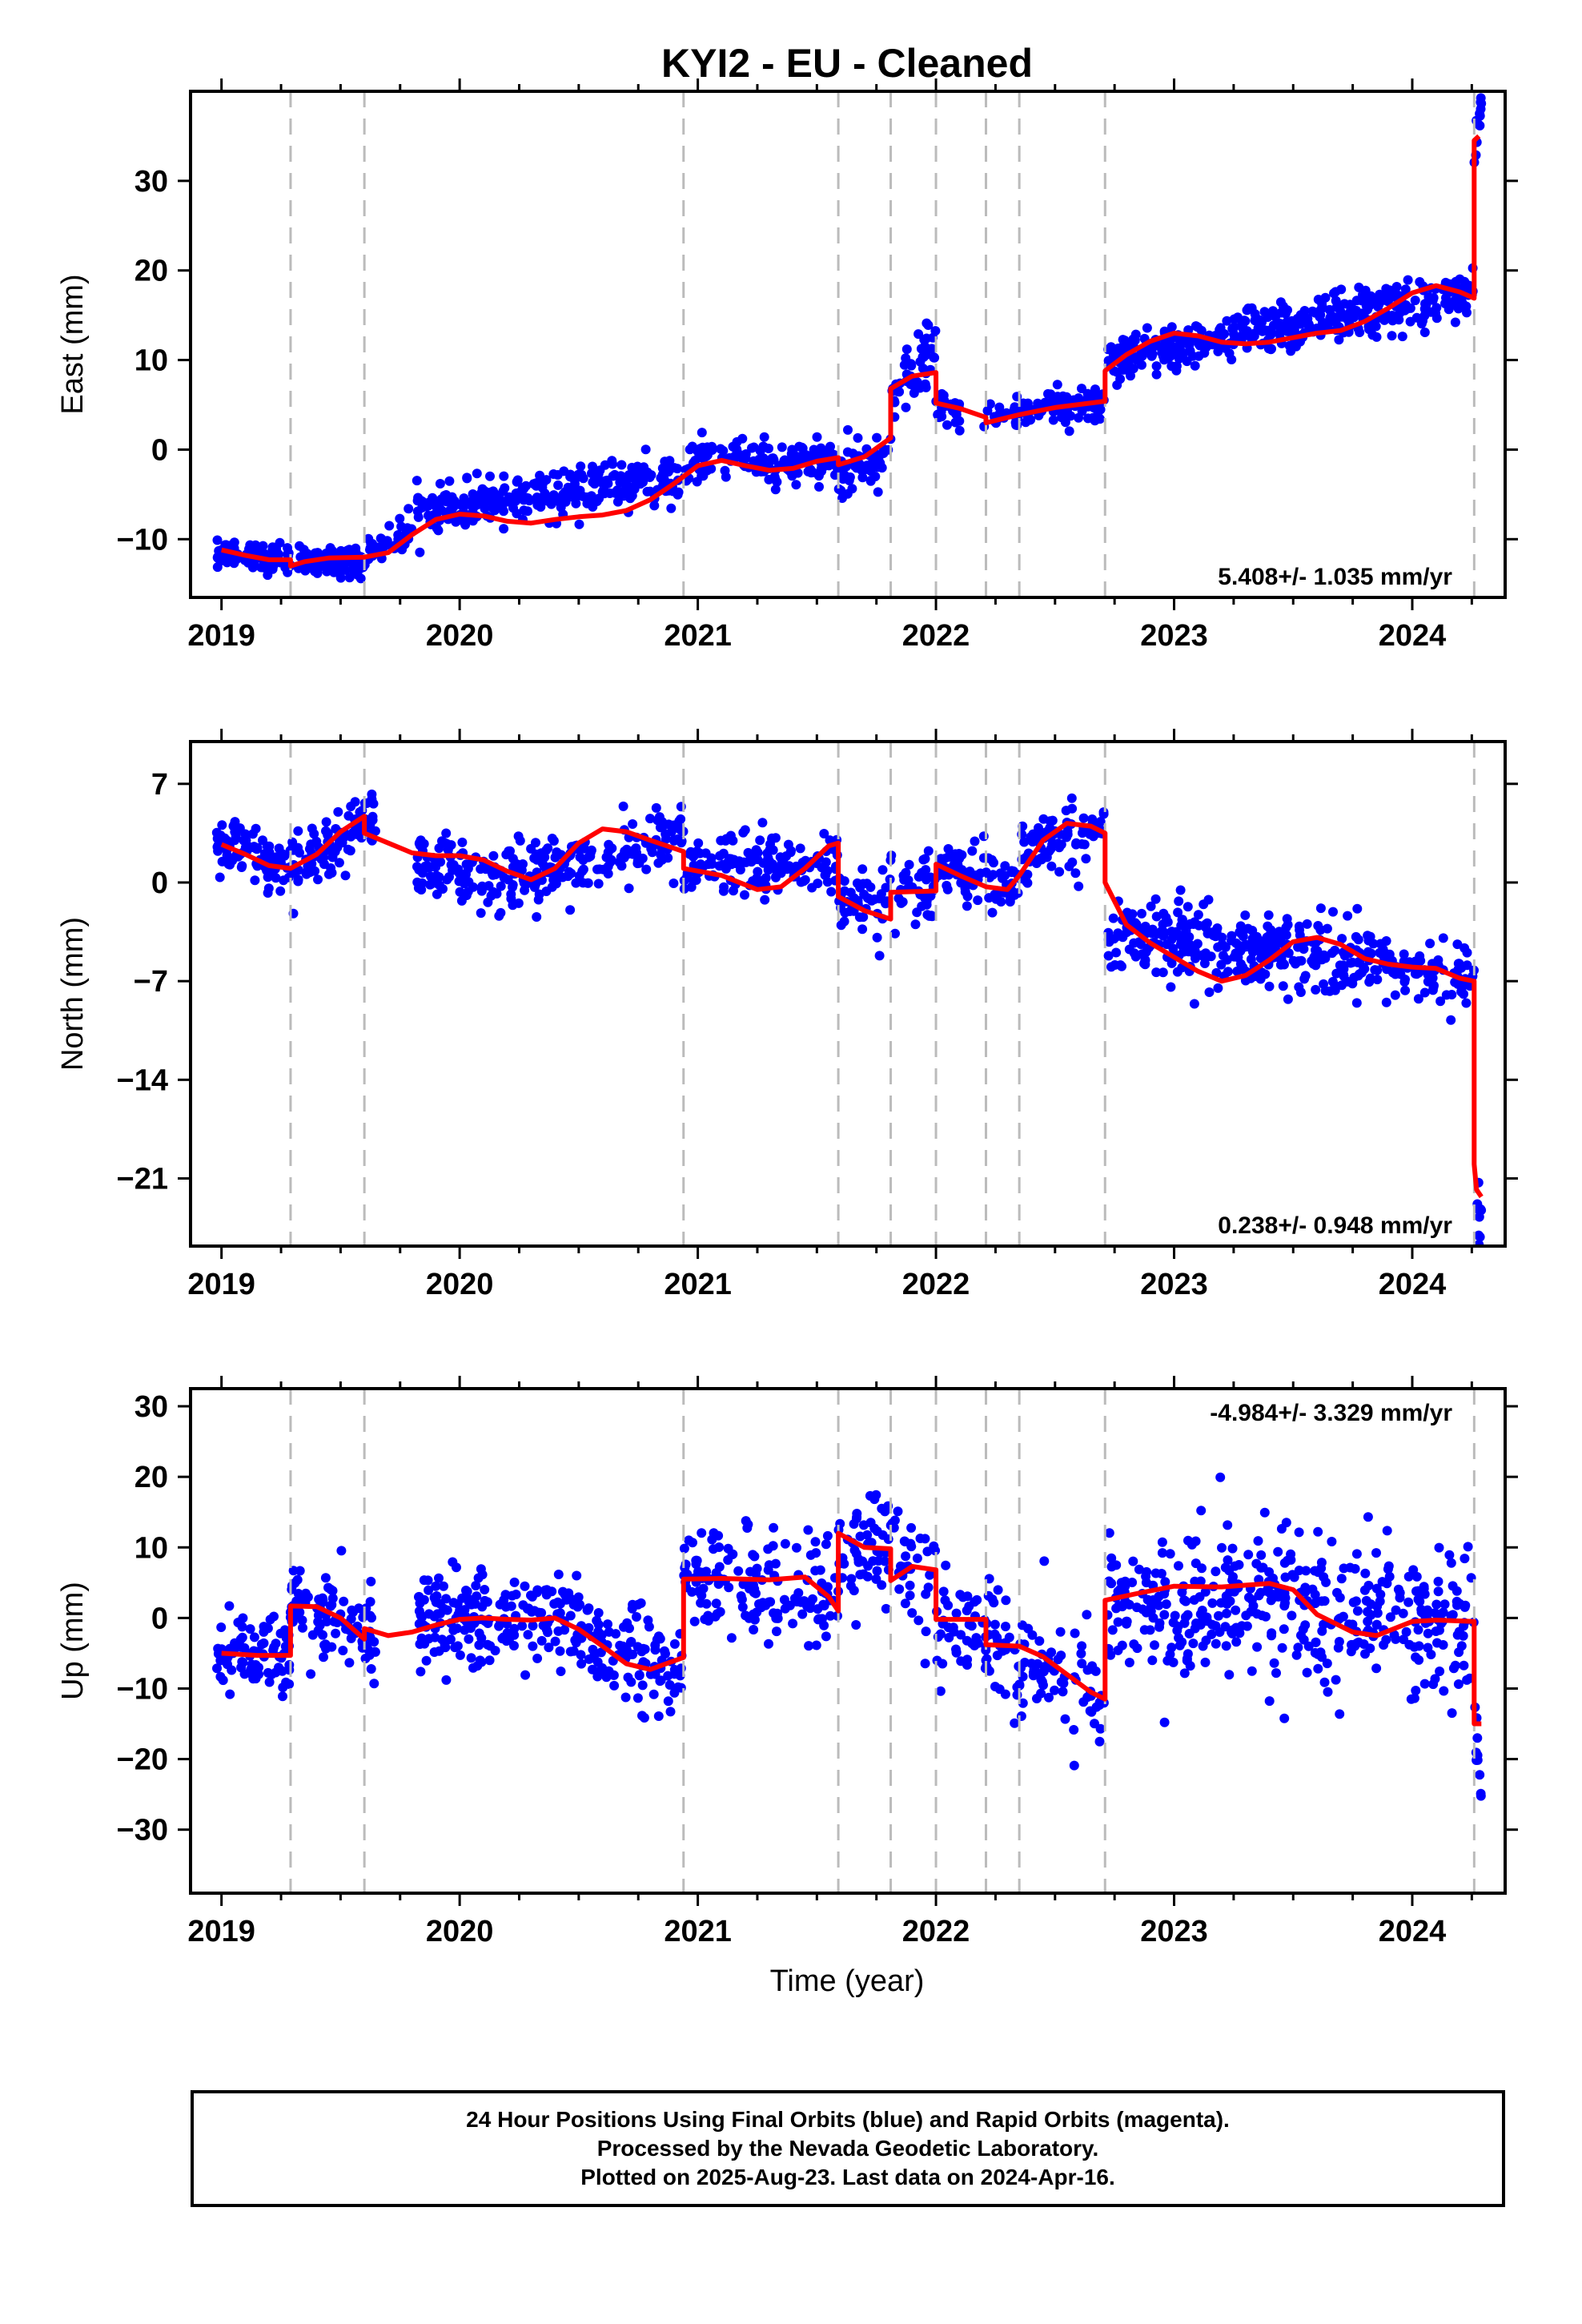 Image resolution: width=1582 pixels, height=2324 pixels. I want to click on x-tick-label: 2020, so click(460, 636).